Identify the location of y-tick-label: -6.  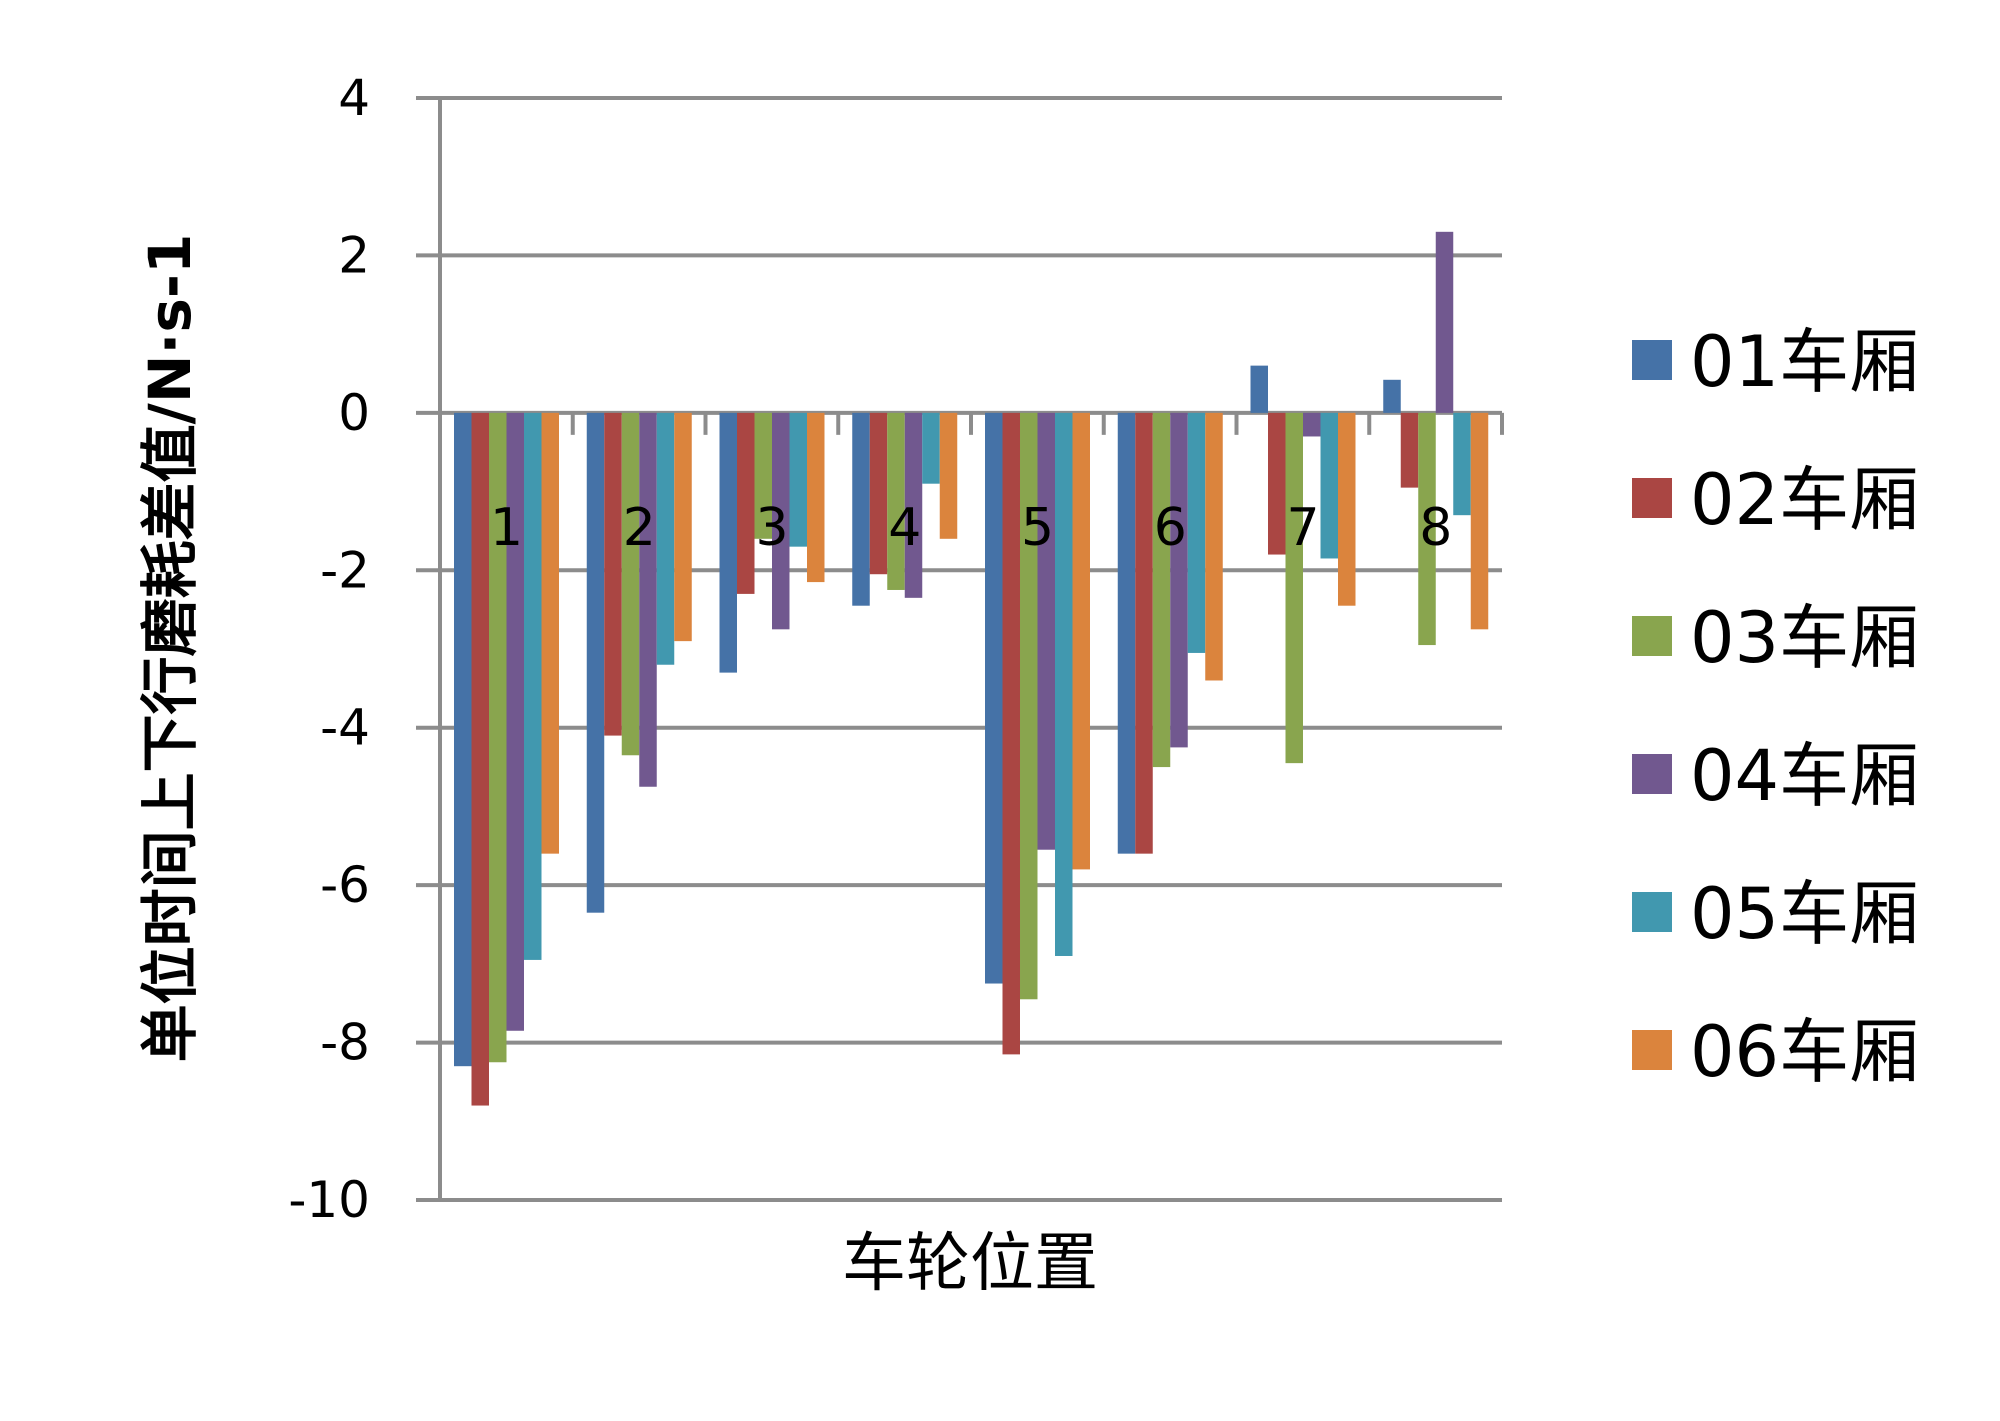
(345, 885).